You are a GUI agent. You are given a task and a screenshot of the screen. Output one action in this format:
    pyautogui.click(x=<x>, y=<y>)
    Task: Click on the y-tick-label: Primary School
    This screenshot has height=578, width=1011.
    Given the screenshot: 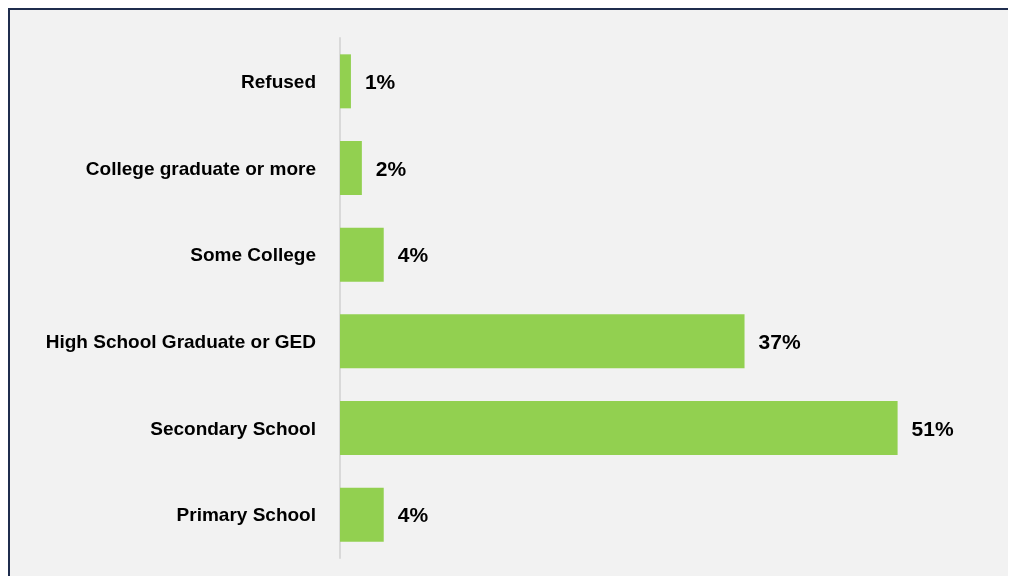 What is the action you would take?
    pyautogui.click(x=246, y=515)
    